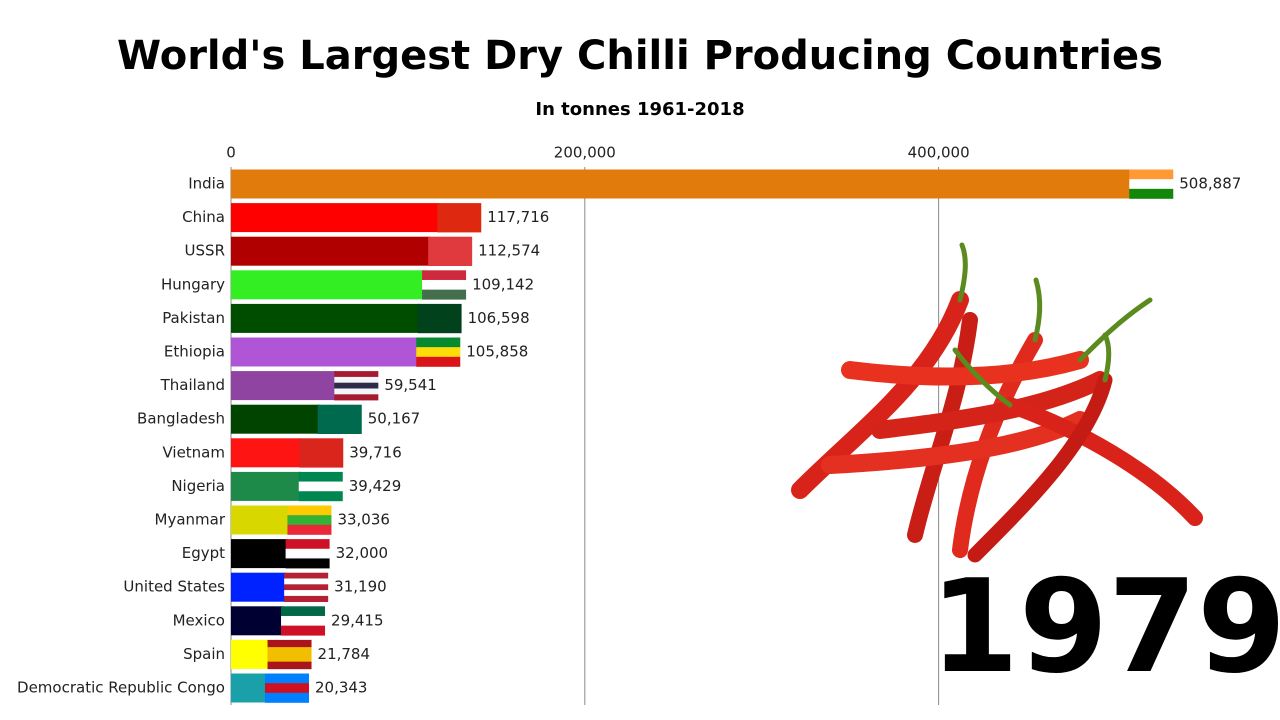  I want to click on category-label: Pakistan, so click(193, 318).